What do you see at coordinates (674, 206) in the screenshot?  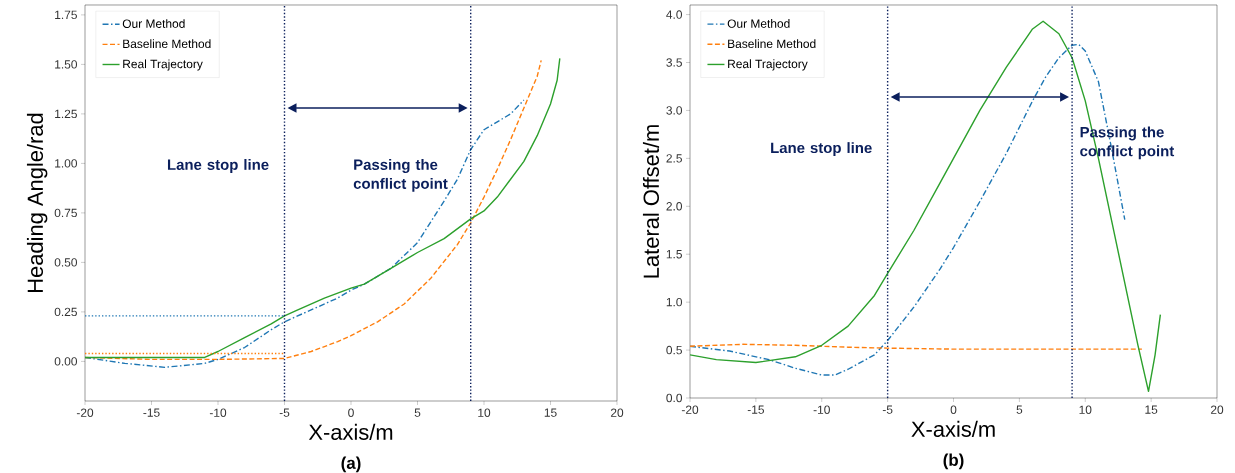 I see `y-tick-label: 2.0` at bounding box center [674, 206].